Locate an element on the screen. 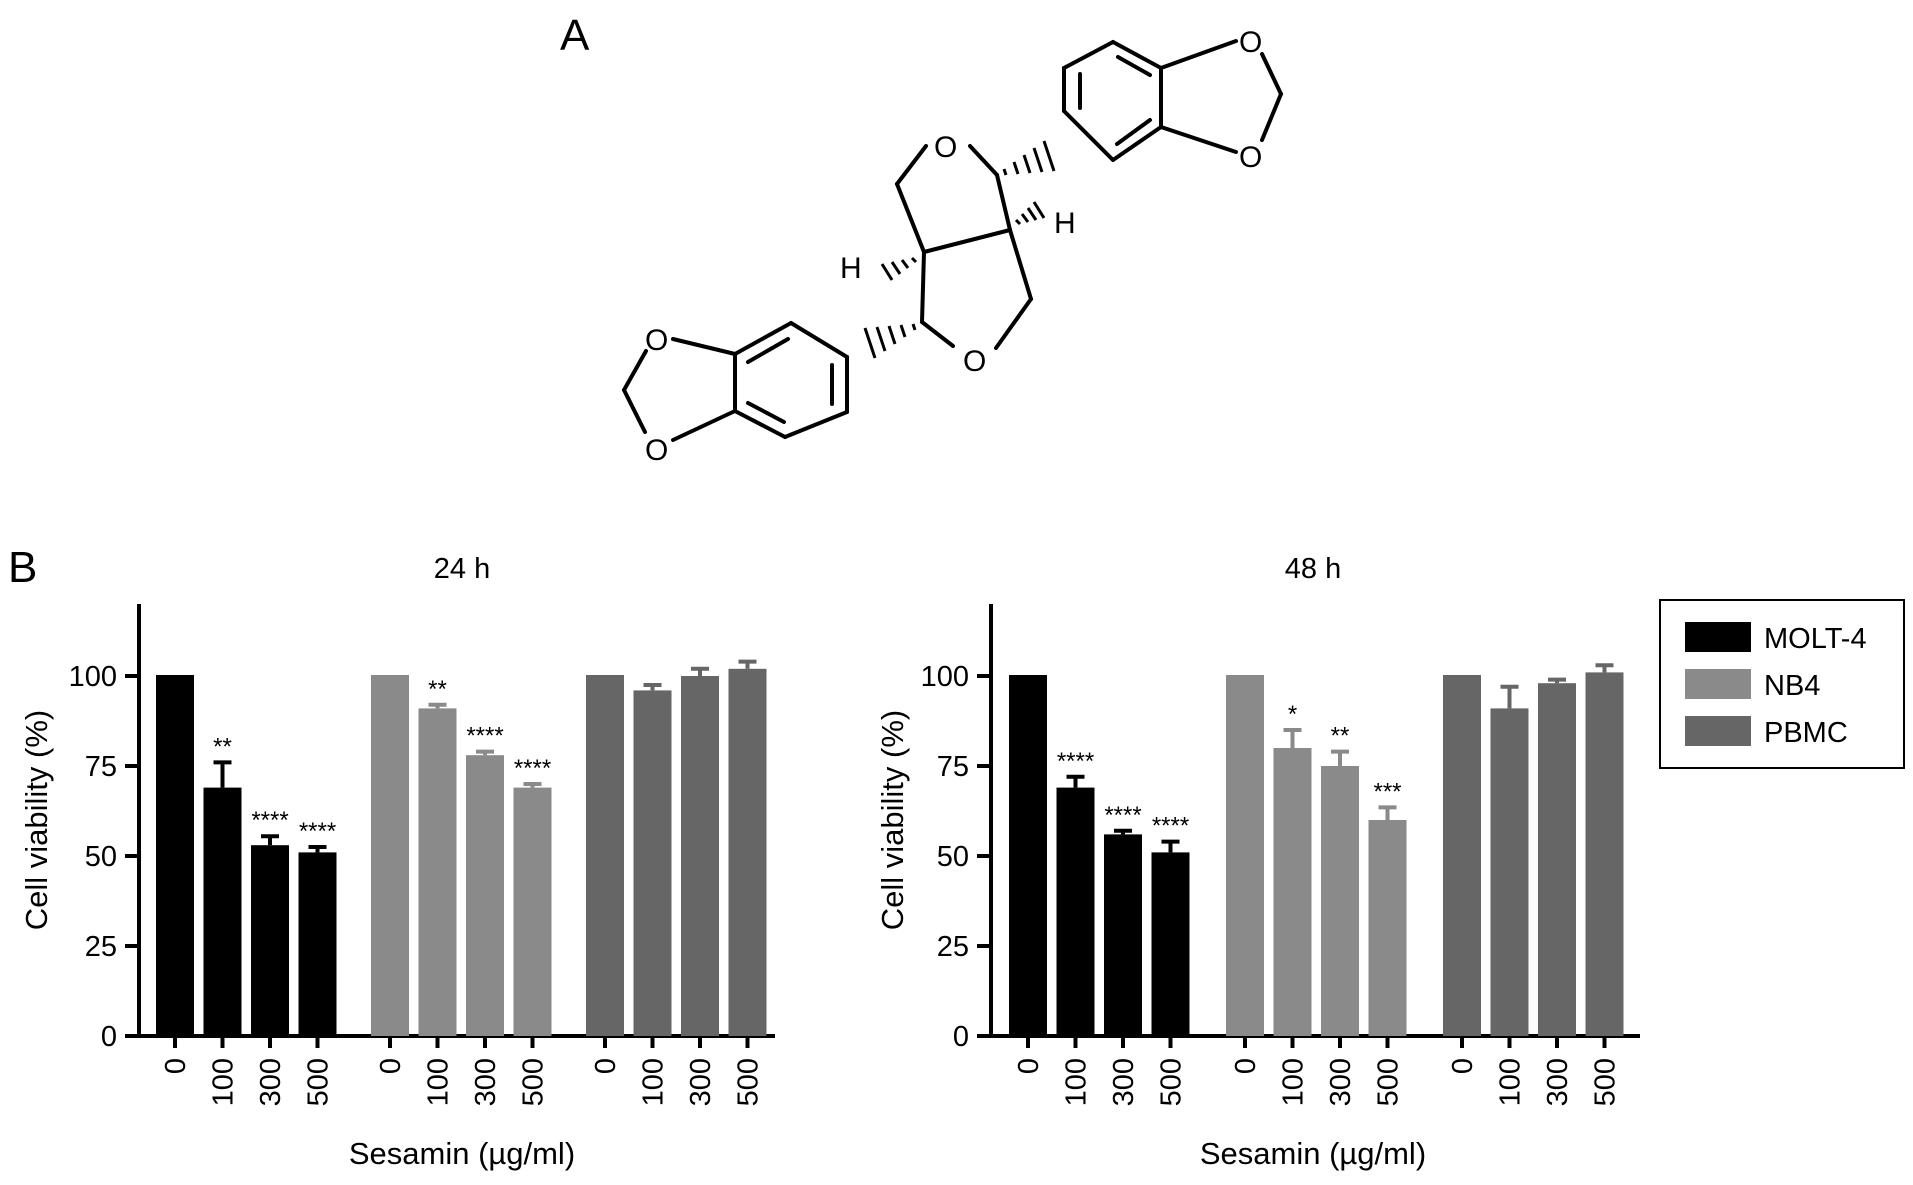 The image size is (1913, 1185). legend-label-pbmc: PBMC is located at coordinates (1806, 733).